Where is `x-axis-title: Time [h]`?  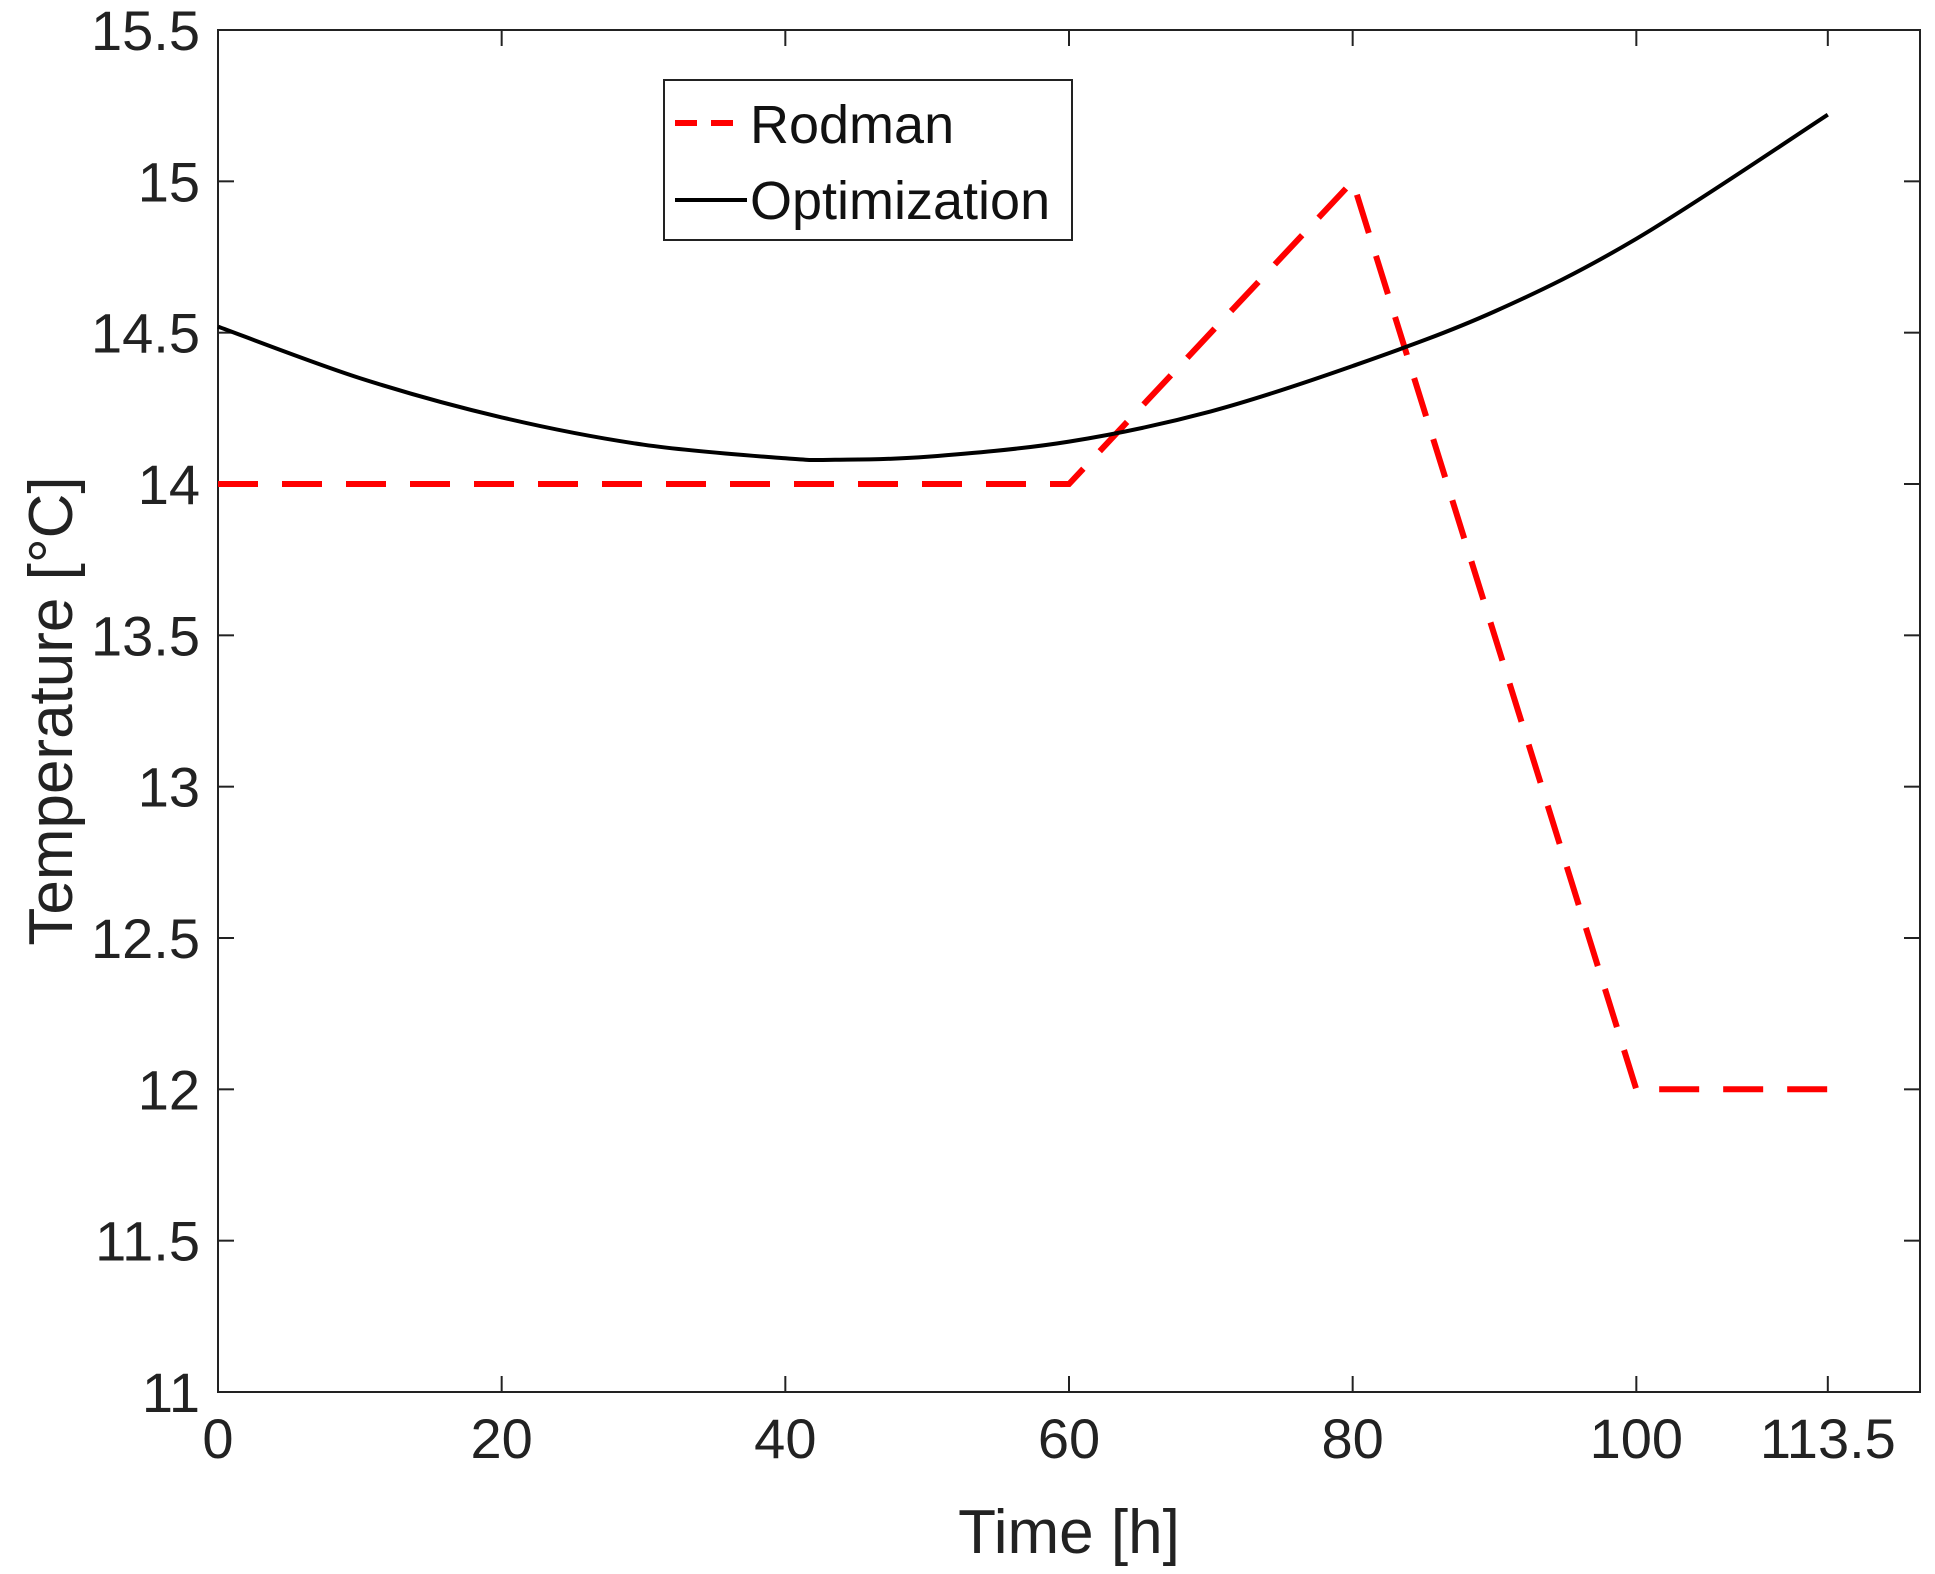 x-axis-title: Time [h] is located at coordinates (1069, 1532).